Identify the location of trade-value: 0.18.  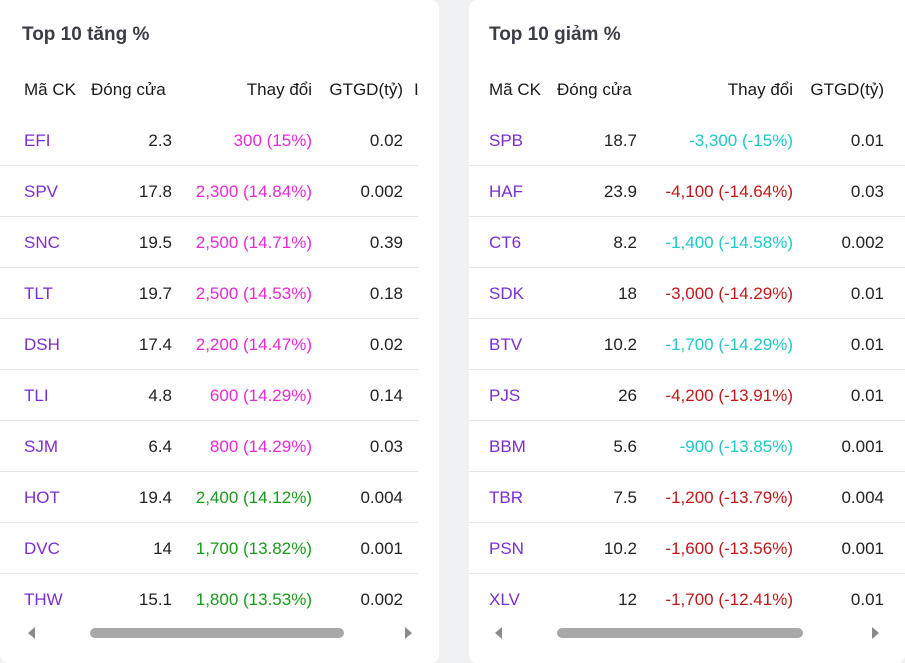
(386, 293).